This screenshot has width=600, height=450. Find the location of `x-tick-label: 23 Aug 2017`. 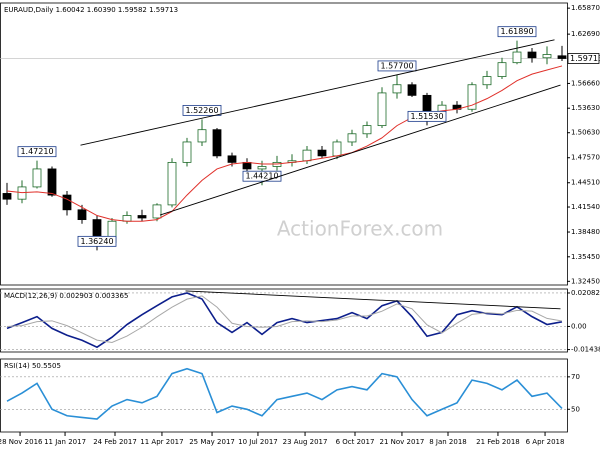

x-tick-label: 23 Aug 2017 is located at coordinates (305, 442).